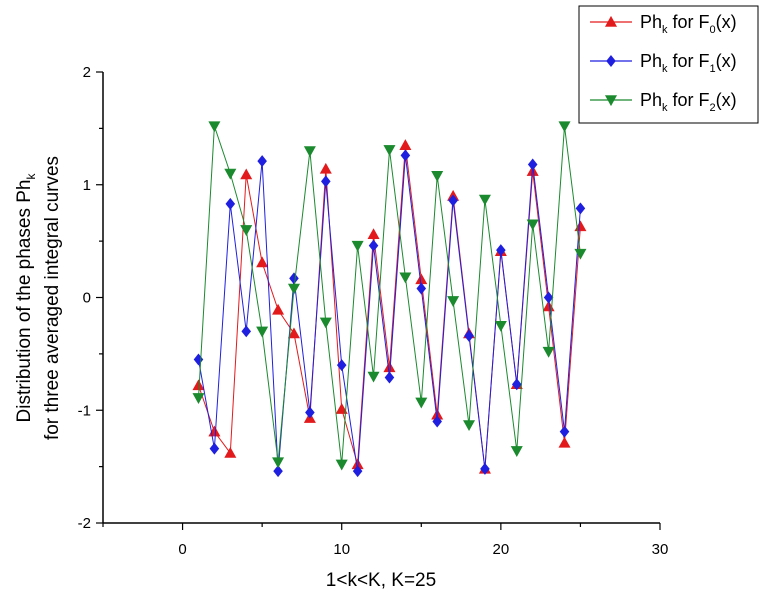  I want to click on y-tick-label: 1, so click(87, 185).